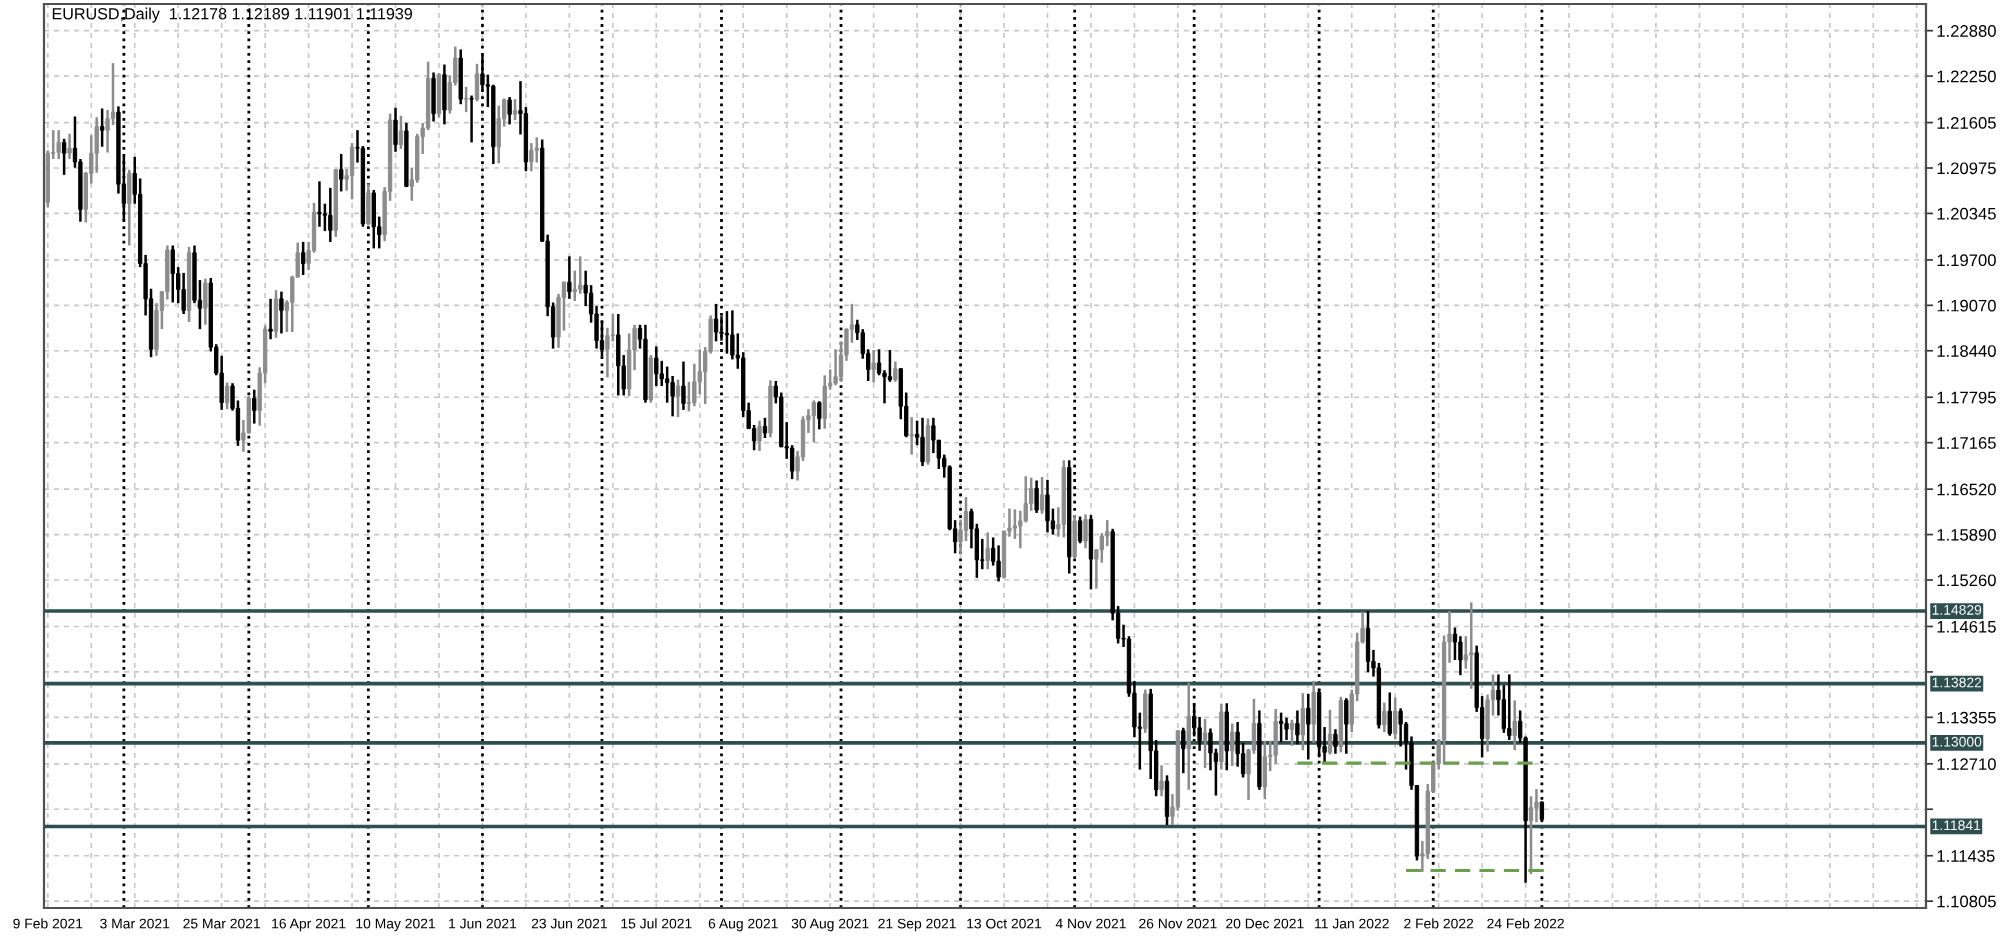  I want to click on y-tick-label: 1.13355, so click(1966, 717).